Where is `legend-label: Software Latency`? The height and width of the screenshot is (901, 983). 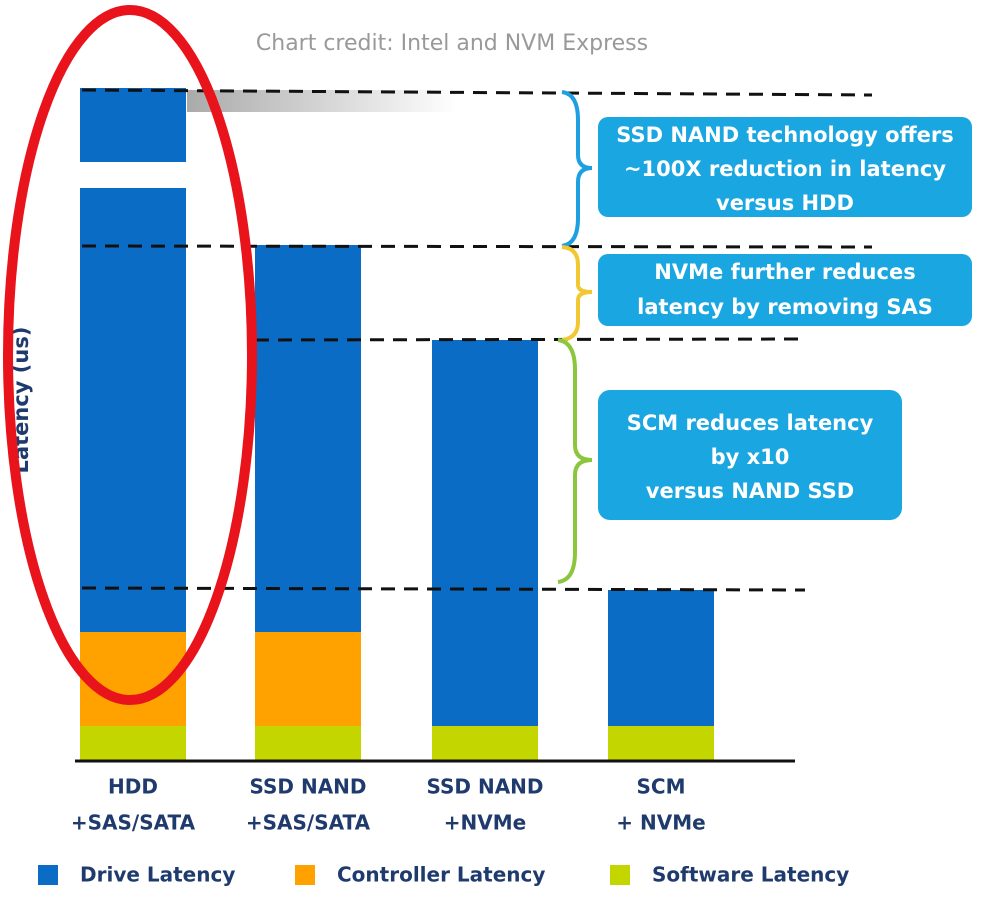
legend-label: Software Latency is located at coordinates (750, 875).